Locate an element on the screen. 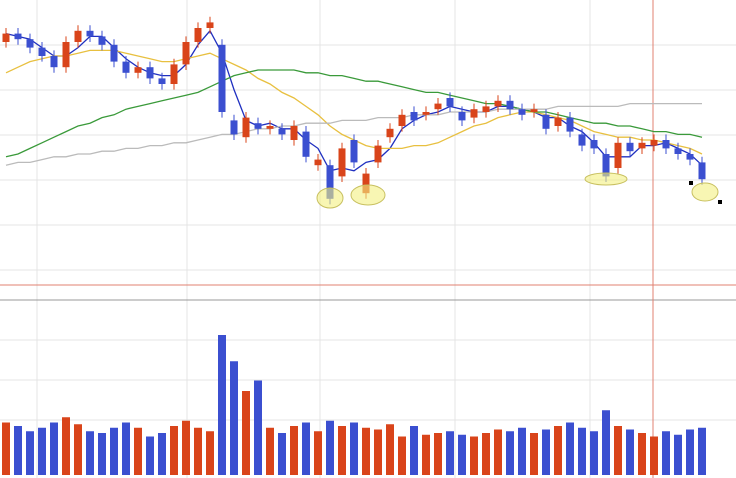 The width and height of the screenshot is (736, 478). highlights is located at coordinates (519, 190).